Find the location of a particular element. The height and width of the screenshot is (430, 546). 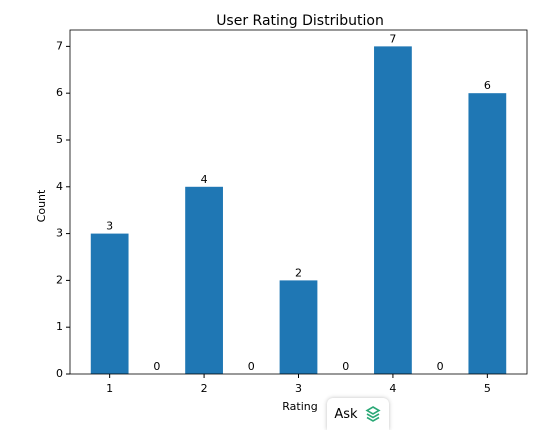

y-tick-label: 4 is located at coordinates (59, 186).